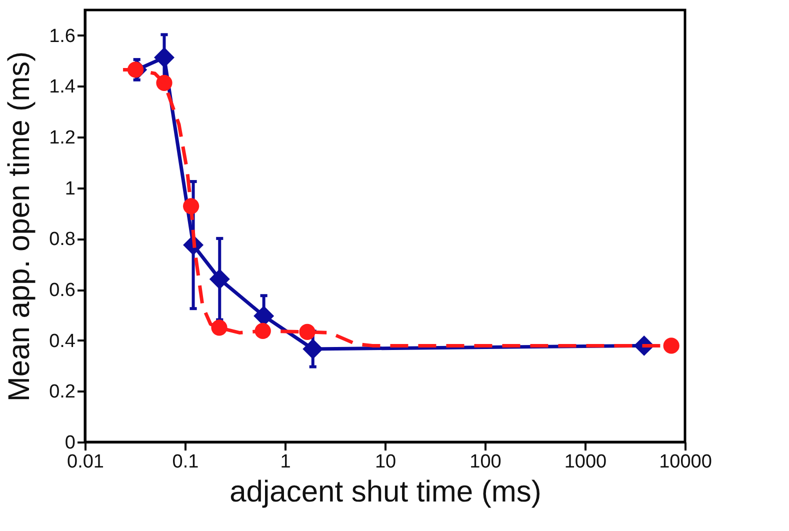  I want to click on y-tick-label: 1.4, so click(62, 87).